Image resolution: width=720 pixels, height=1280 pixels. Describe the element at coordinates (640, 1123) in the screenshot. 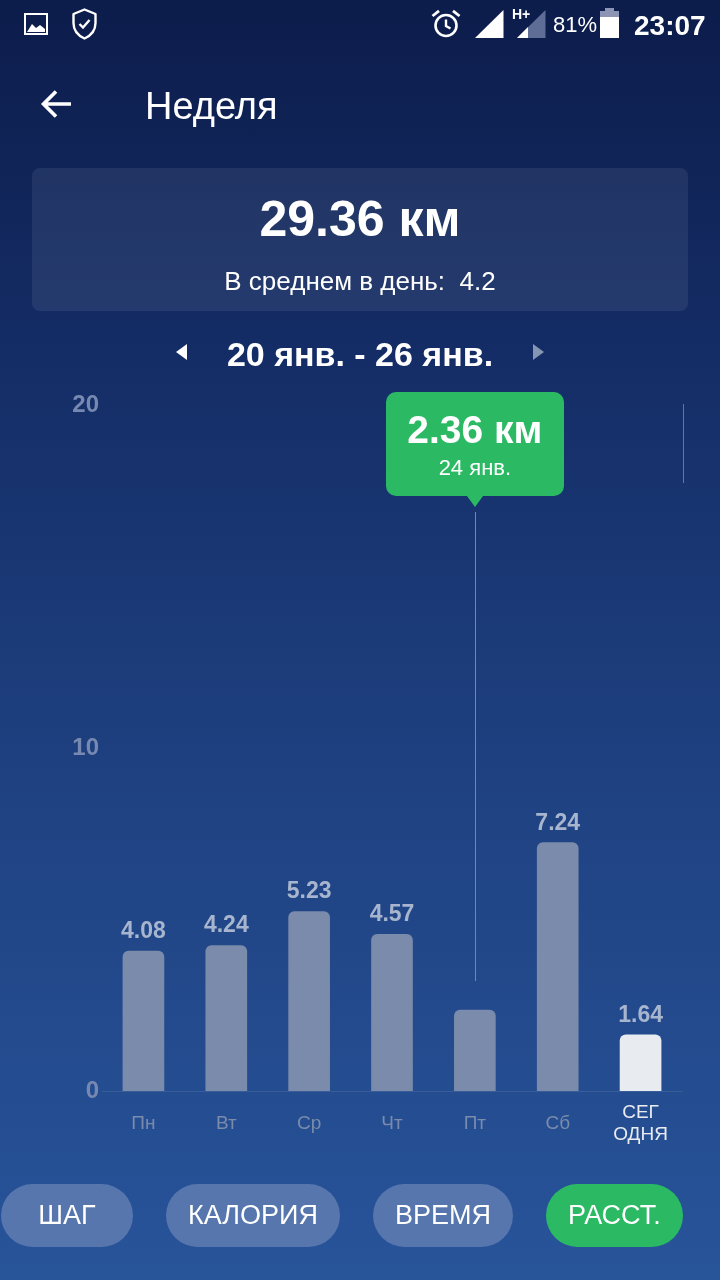

I see `x-tick-label: СЕГОДНЯ` at that location.